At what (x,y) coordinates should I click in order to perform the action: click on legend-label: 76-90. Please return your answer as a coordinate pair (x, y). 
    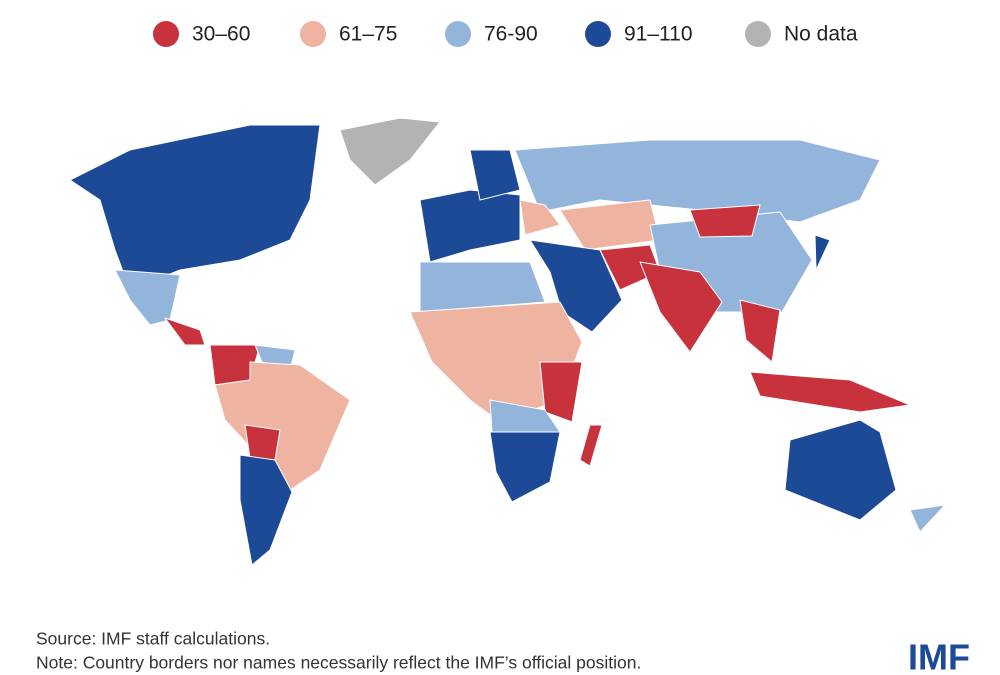
    Looking at the image, I should click on (511, 34).